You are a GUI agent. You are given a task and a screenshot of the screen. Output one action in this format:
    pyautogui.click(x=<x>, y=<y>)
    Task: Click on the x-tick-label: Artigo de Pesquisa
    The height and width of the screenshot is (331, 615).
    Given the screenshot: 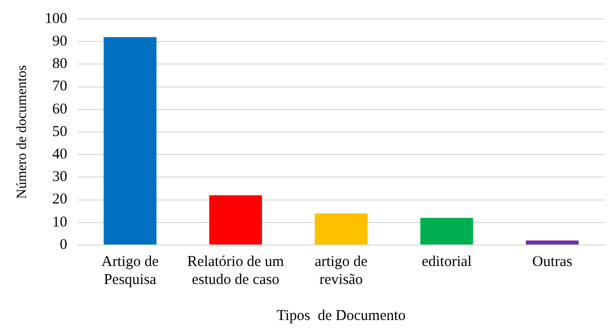 What is the action you would take?
    pyautogui.click(x=130, y=271)
    